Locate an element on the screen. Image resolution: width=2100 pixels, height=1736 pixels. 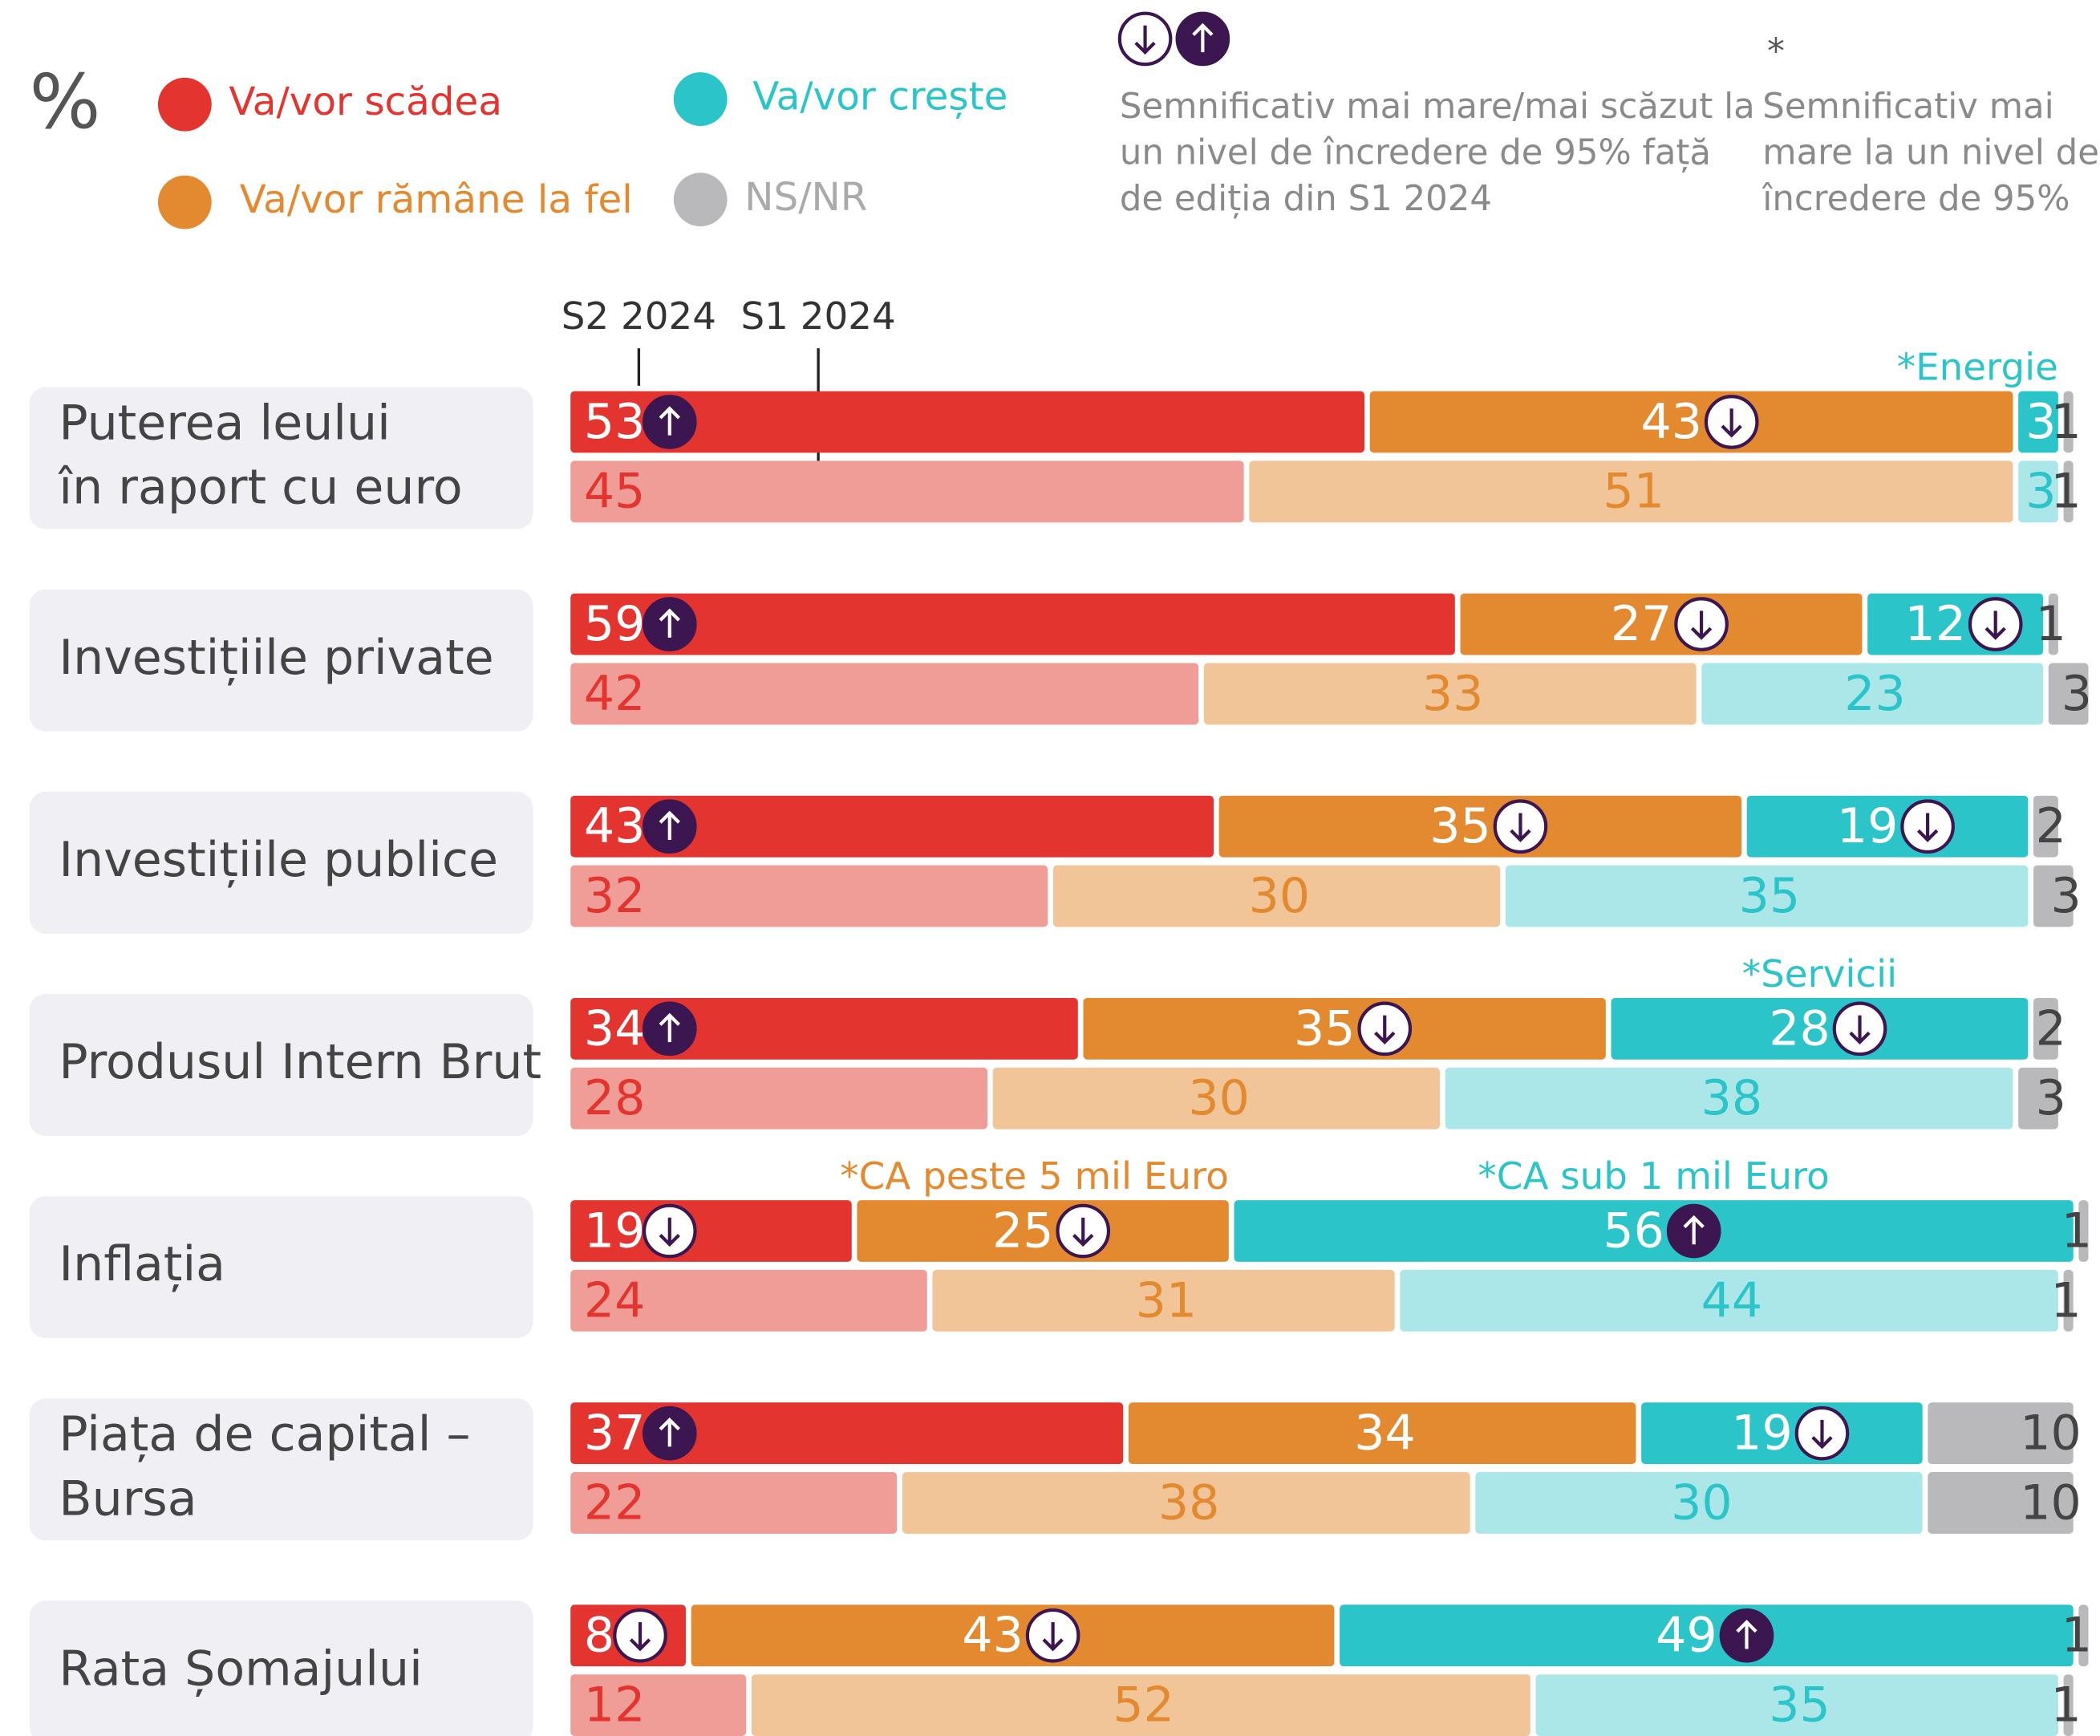
annotation: *CA sub 1 mil Euro is located at coordinates (1653, 1177).